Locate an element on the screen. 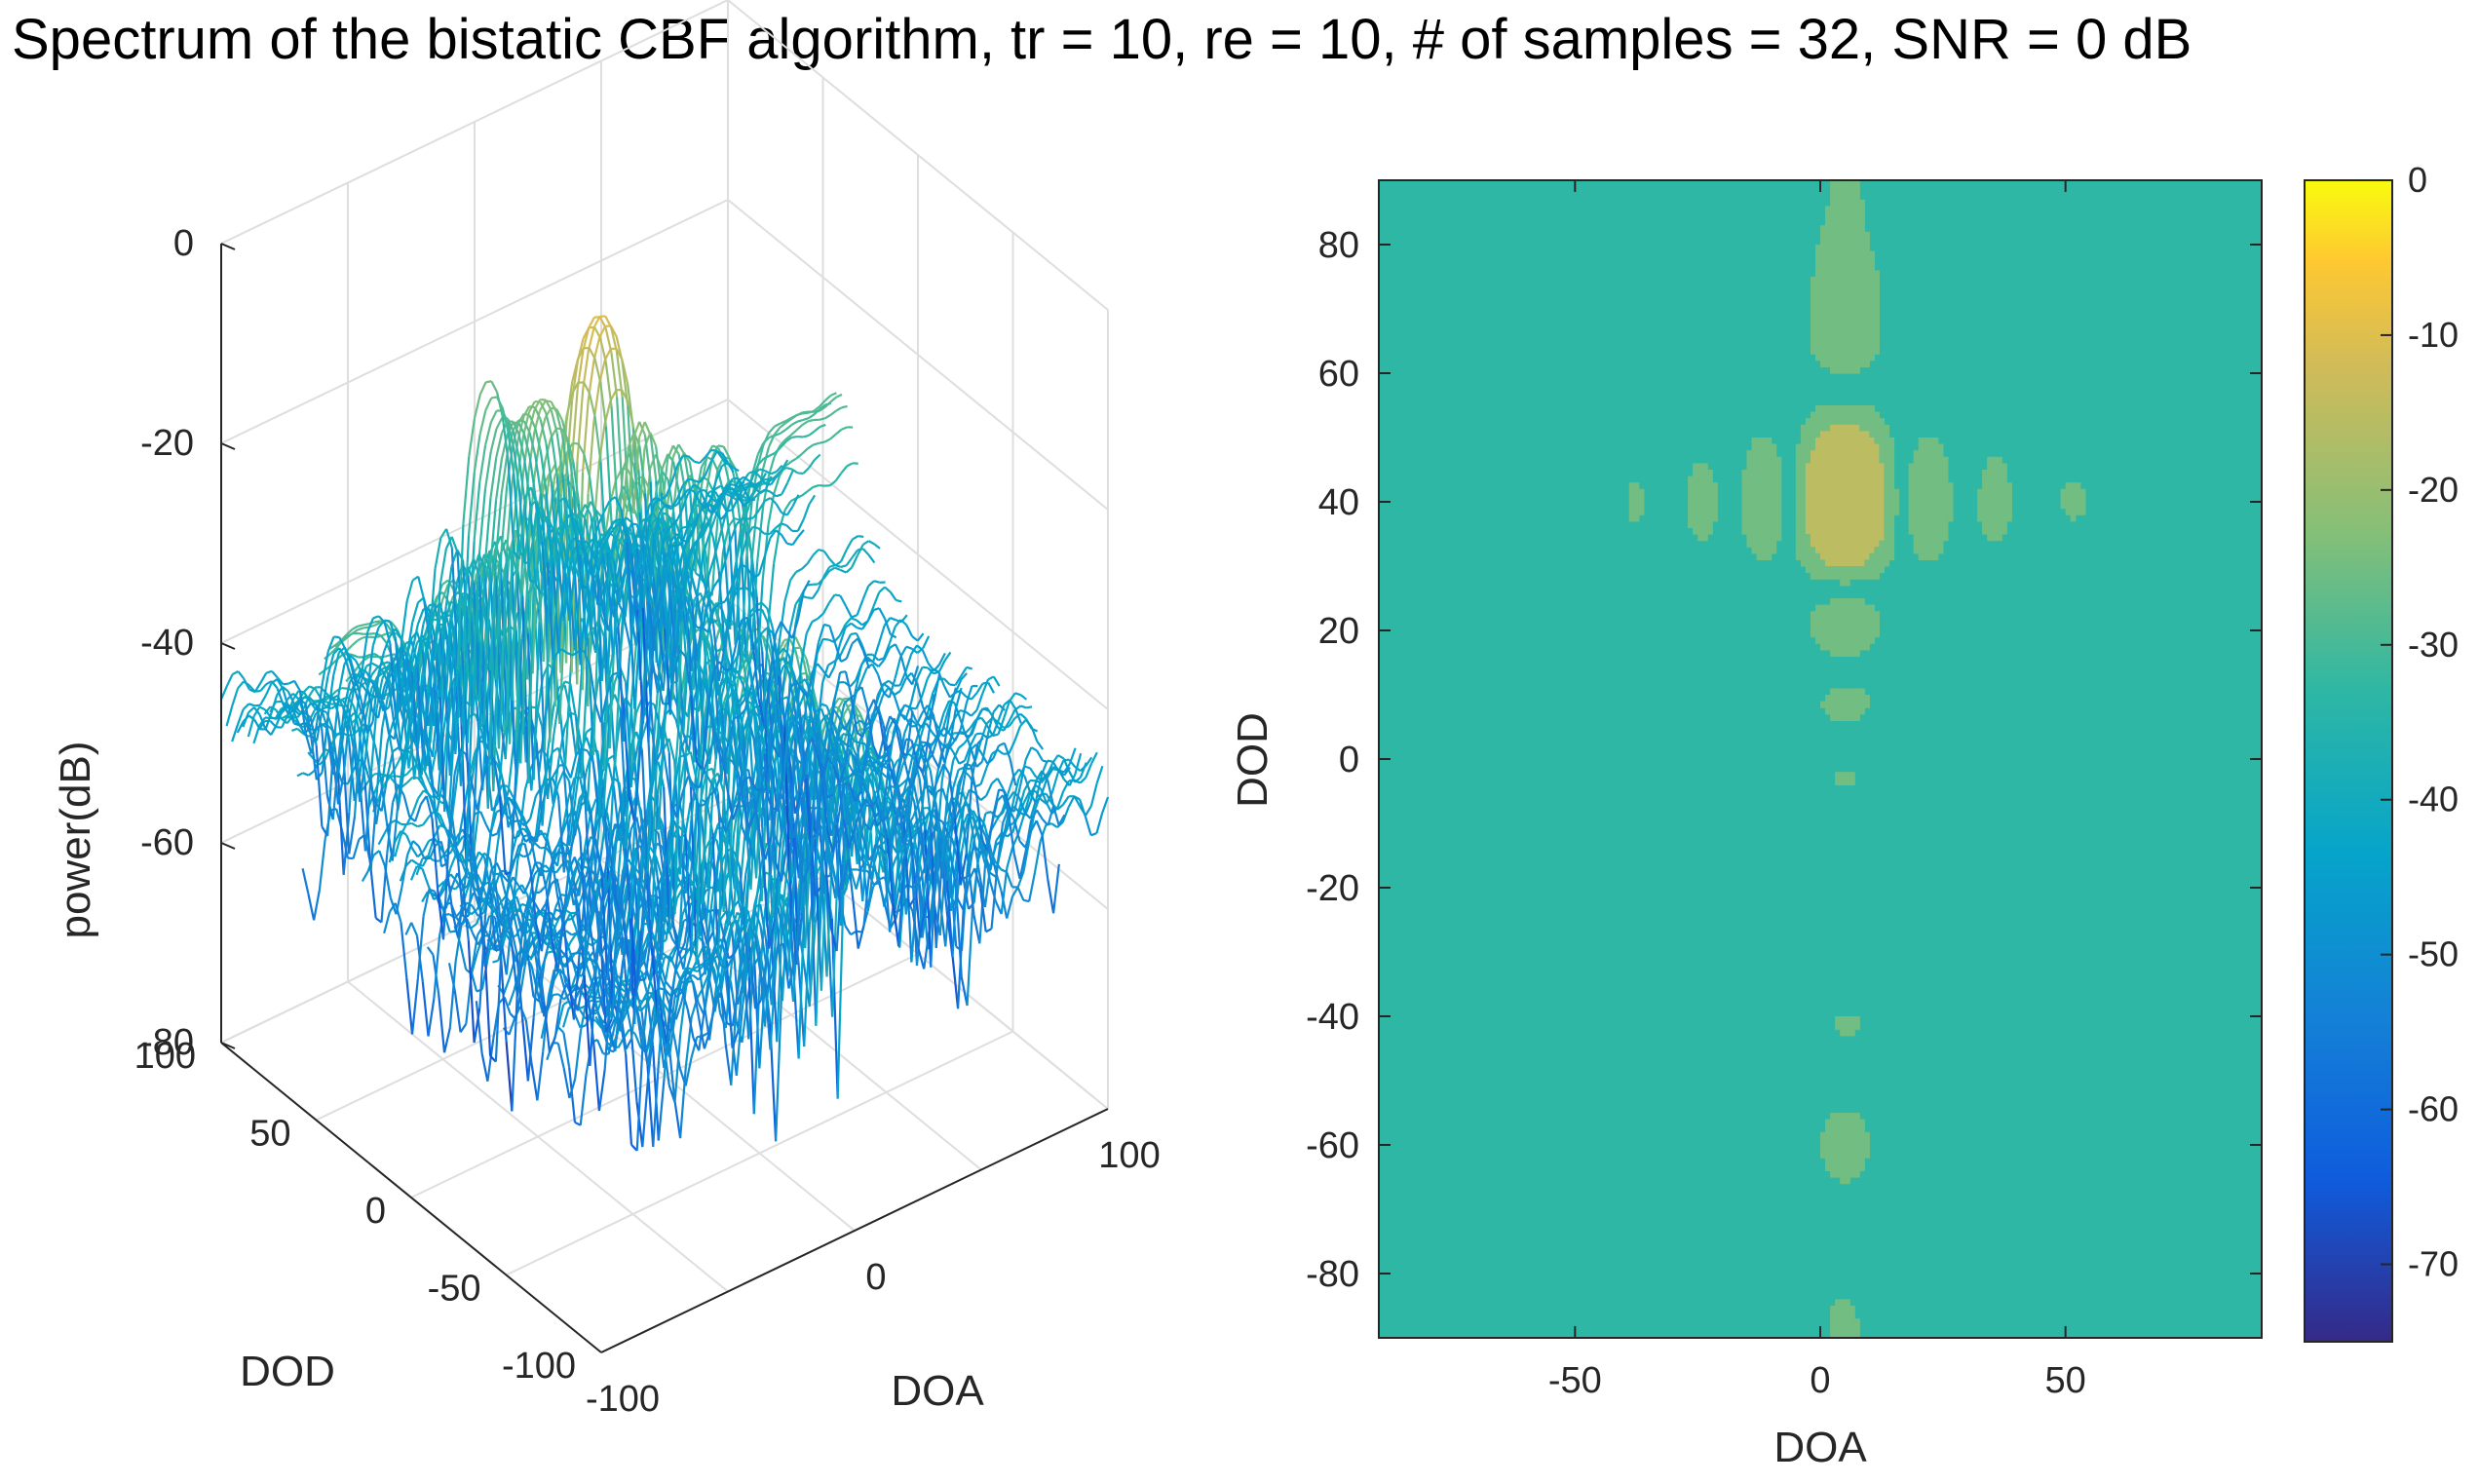 The image size is (2478, 1484). surface-x-tick: -100 is located at coordinates (623, 1399).